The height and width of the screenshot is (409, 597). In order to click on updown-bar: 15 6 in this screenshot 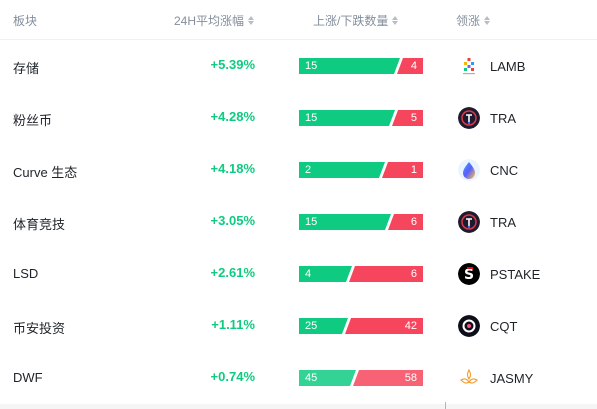, I will do `click(361, 222)`.